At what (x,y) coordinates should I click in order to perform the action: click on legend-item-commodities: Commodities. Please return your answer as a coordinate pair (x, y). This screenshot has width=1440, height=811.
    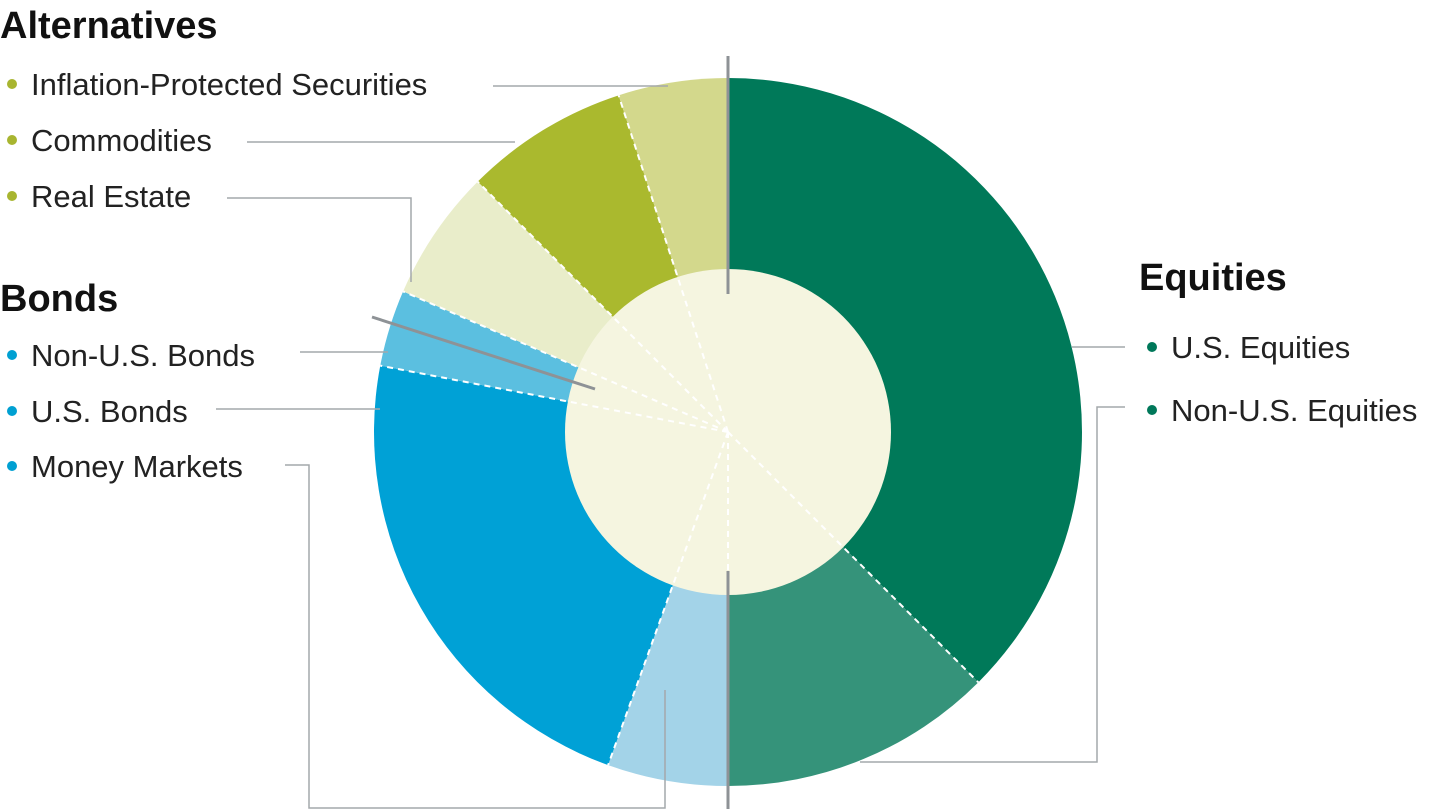
    Looking at the image, I should click on (121, 140).